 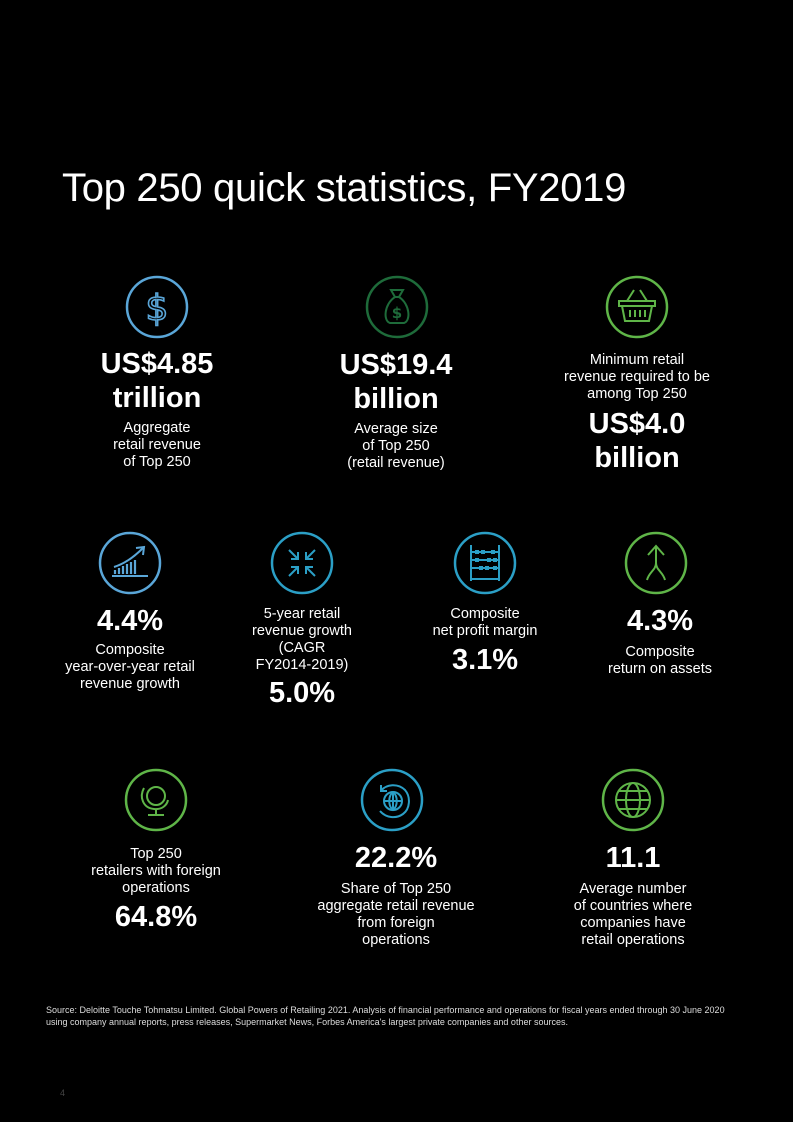 What do you see at coordinates (485, 563) in the screenshot?
I see `abacus-icon` at bounding box center [485, 563].